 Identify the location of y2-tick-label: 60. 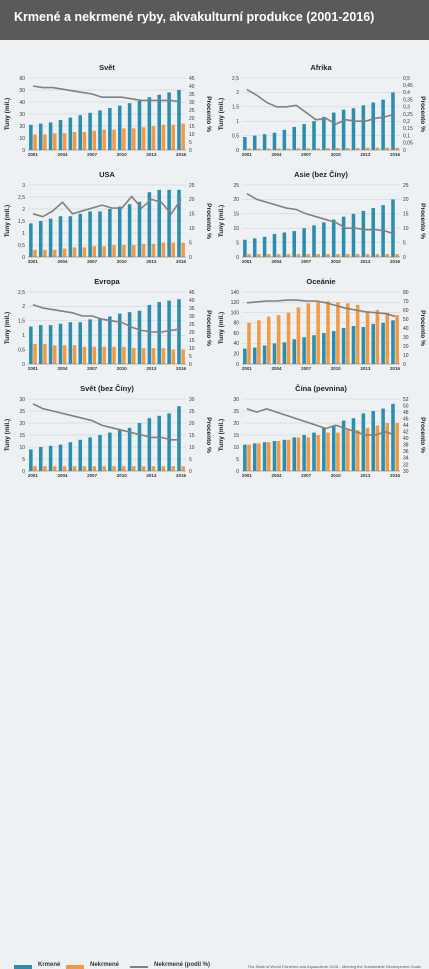
(406, 311).